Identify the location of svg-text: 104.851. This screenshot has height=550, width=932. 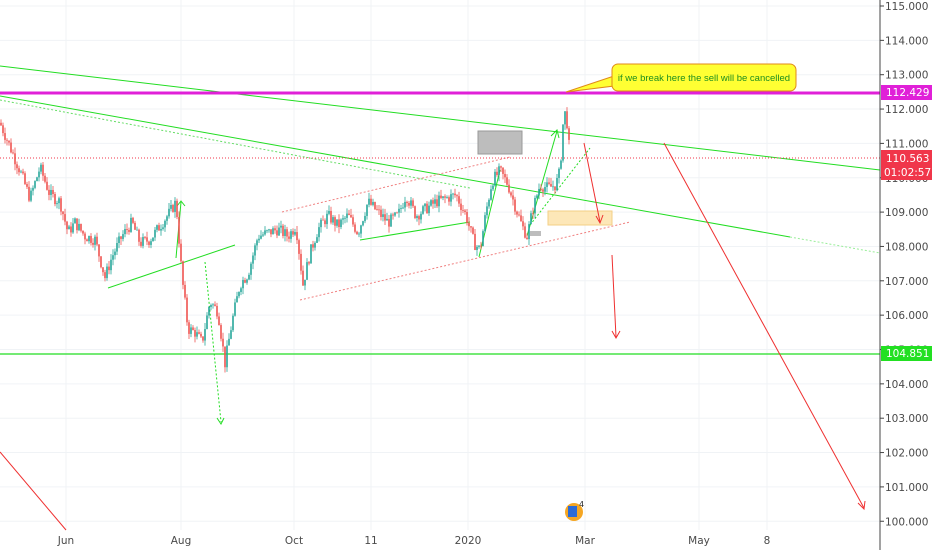
(907, 354).